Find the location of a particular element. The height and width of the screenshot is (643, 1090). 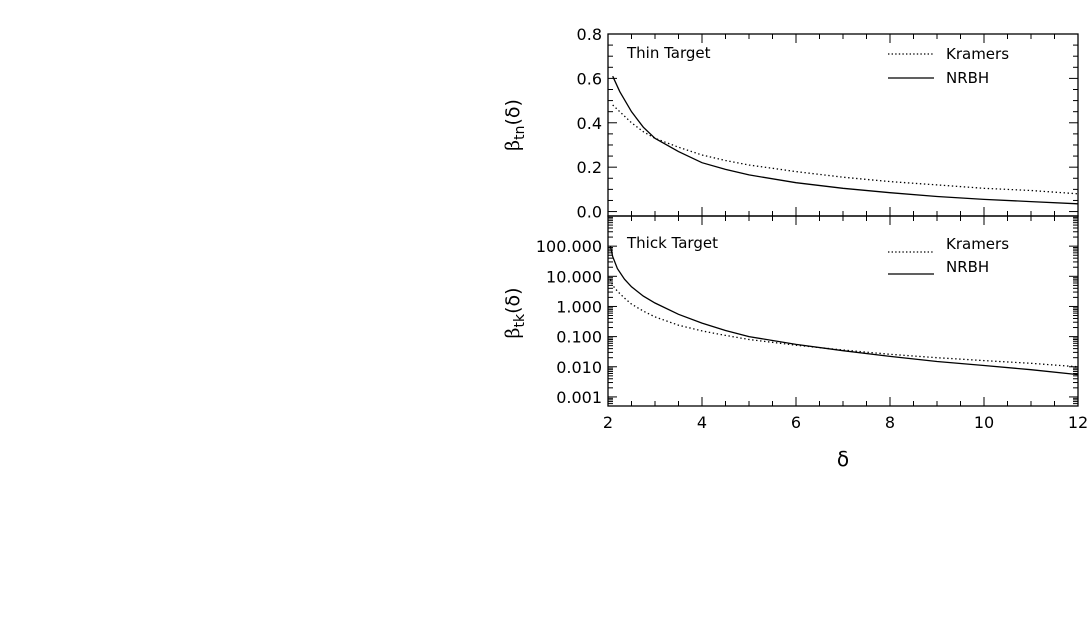

thick-target-x-tick-label: 12 is located at coordinates (1078, 422).